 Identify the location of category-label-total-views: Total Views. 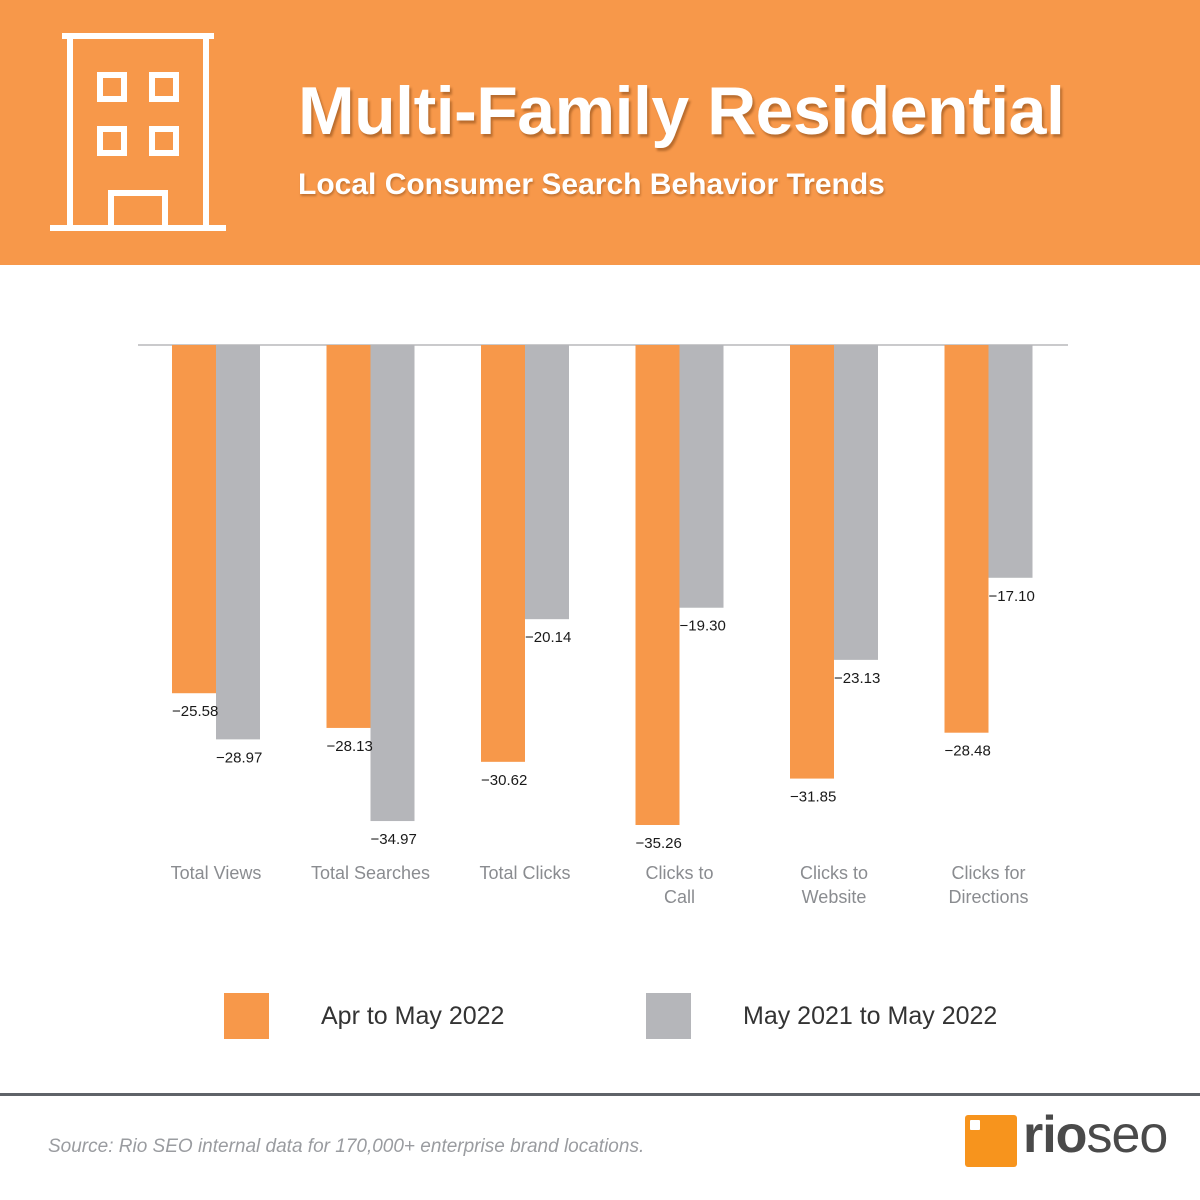
(216, 873).